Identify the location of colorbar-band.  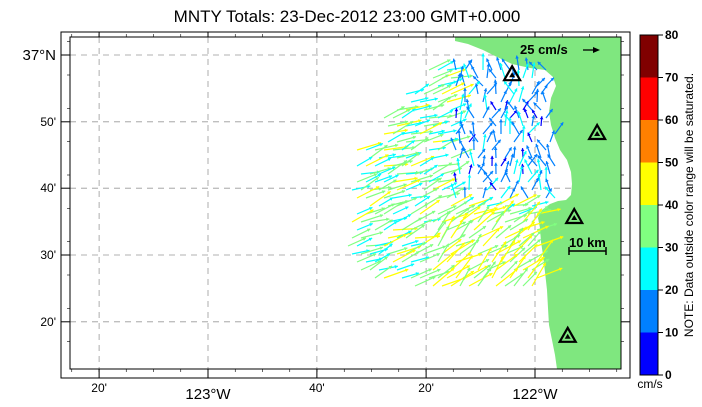
(649, 183).